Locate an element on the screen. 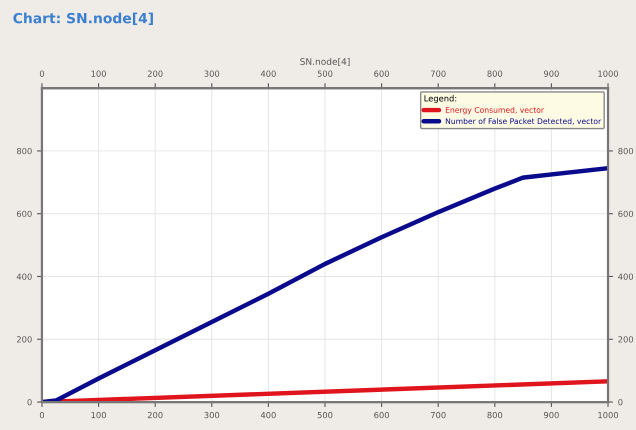 The image size is (636, 430). x2-tick-label: 100 is located at coordinates (99, 73).